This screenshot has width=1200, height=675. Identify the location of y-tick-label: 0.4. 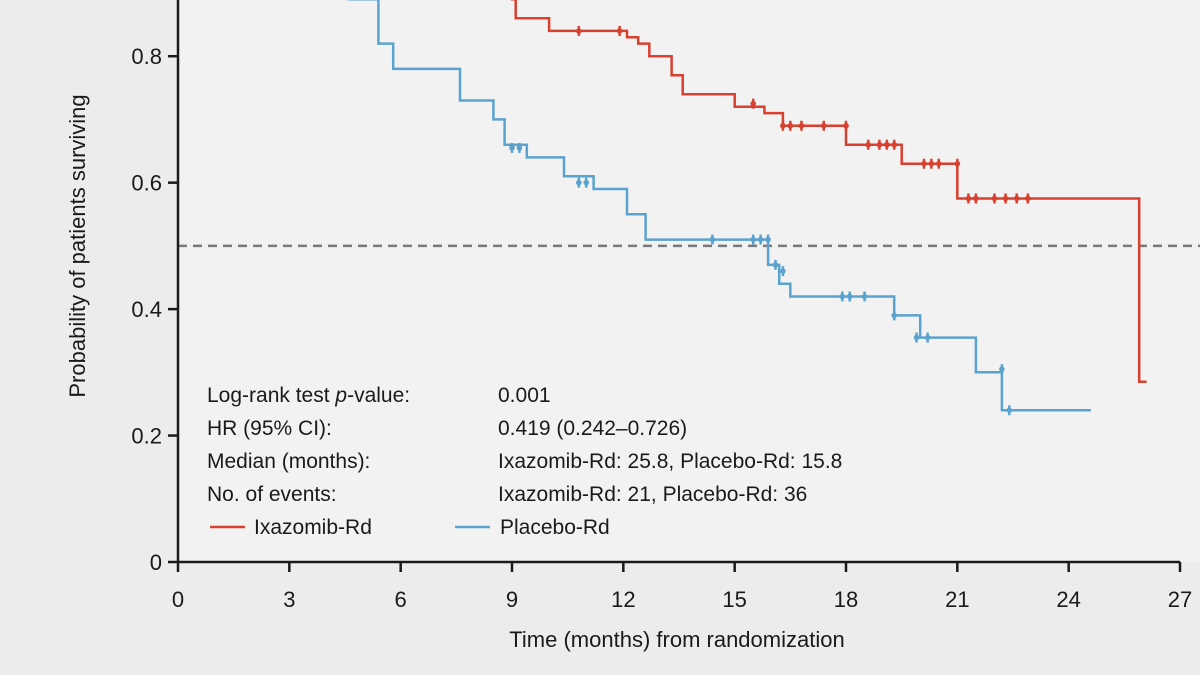
(146, 309).